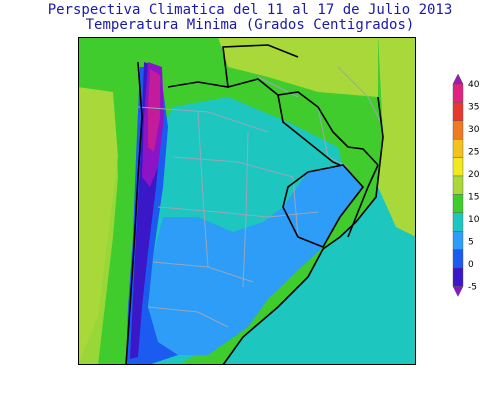  What do you see at coordinates (471, 242) in the screenshot?
I see `colorbar-label: 5` at bounding box center [471, 242].